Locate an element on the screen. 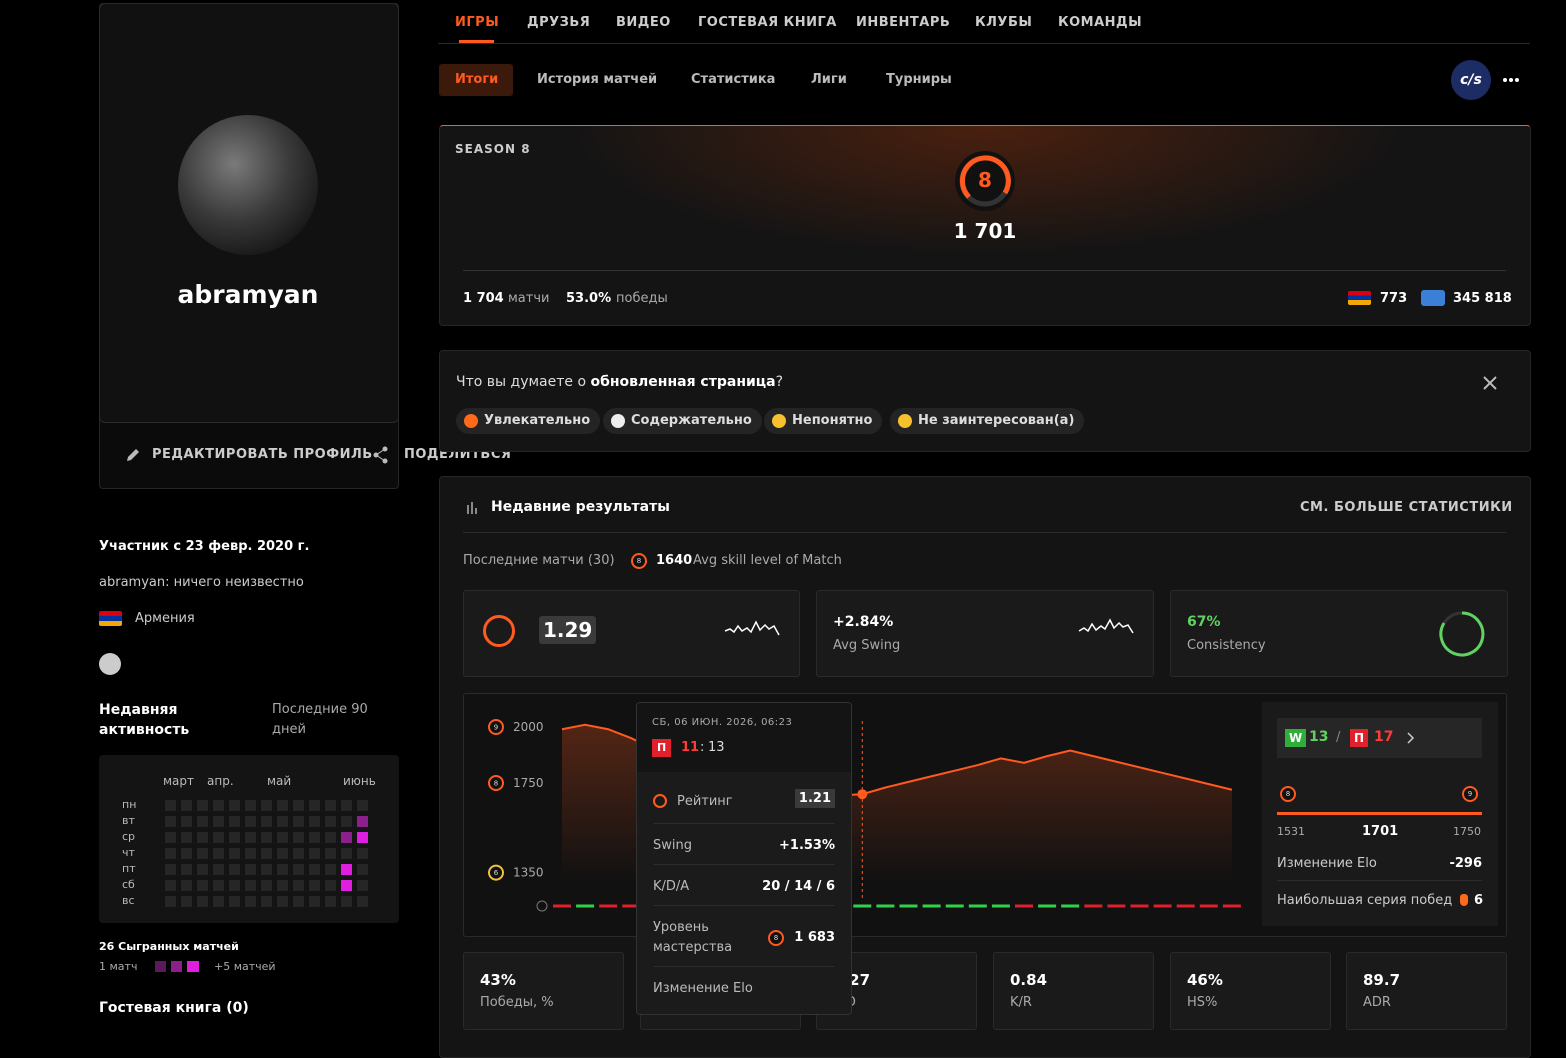  tick-level-icon is located at coordinates (496, 783).